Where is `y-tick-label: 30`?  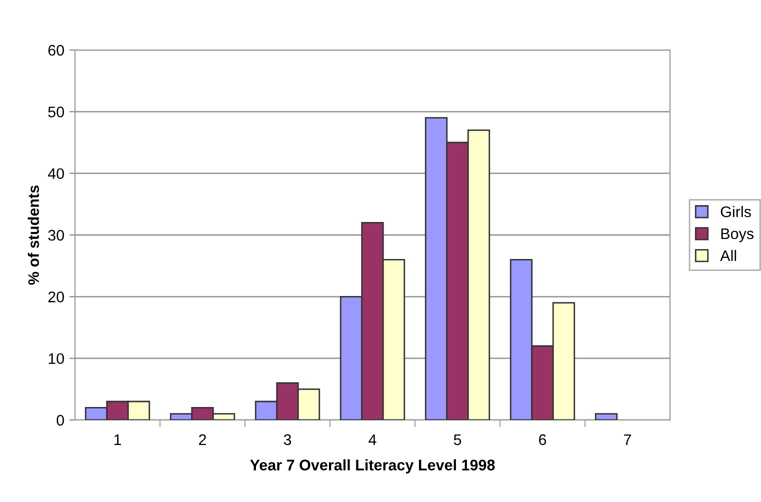 y-tick-label: 30 is located at coordinates (56, 235).